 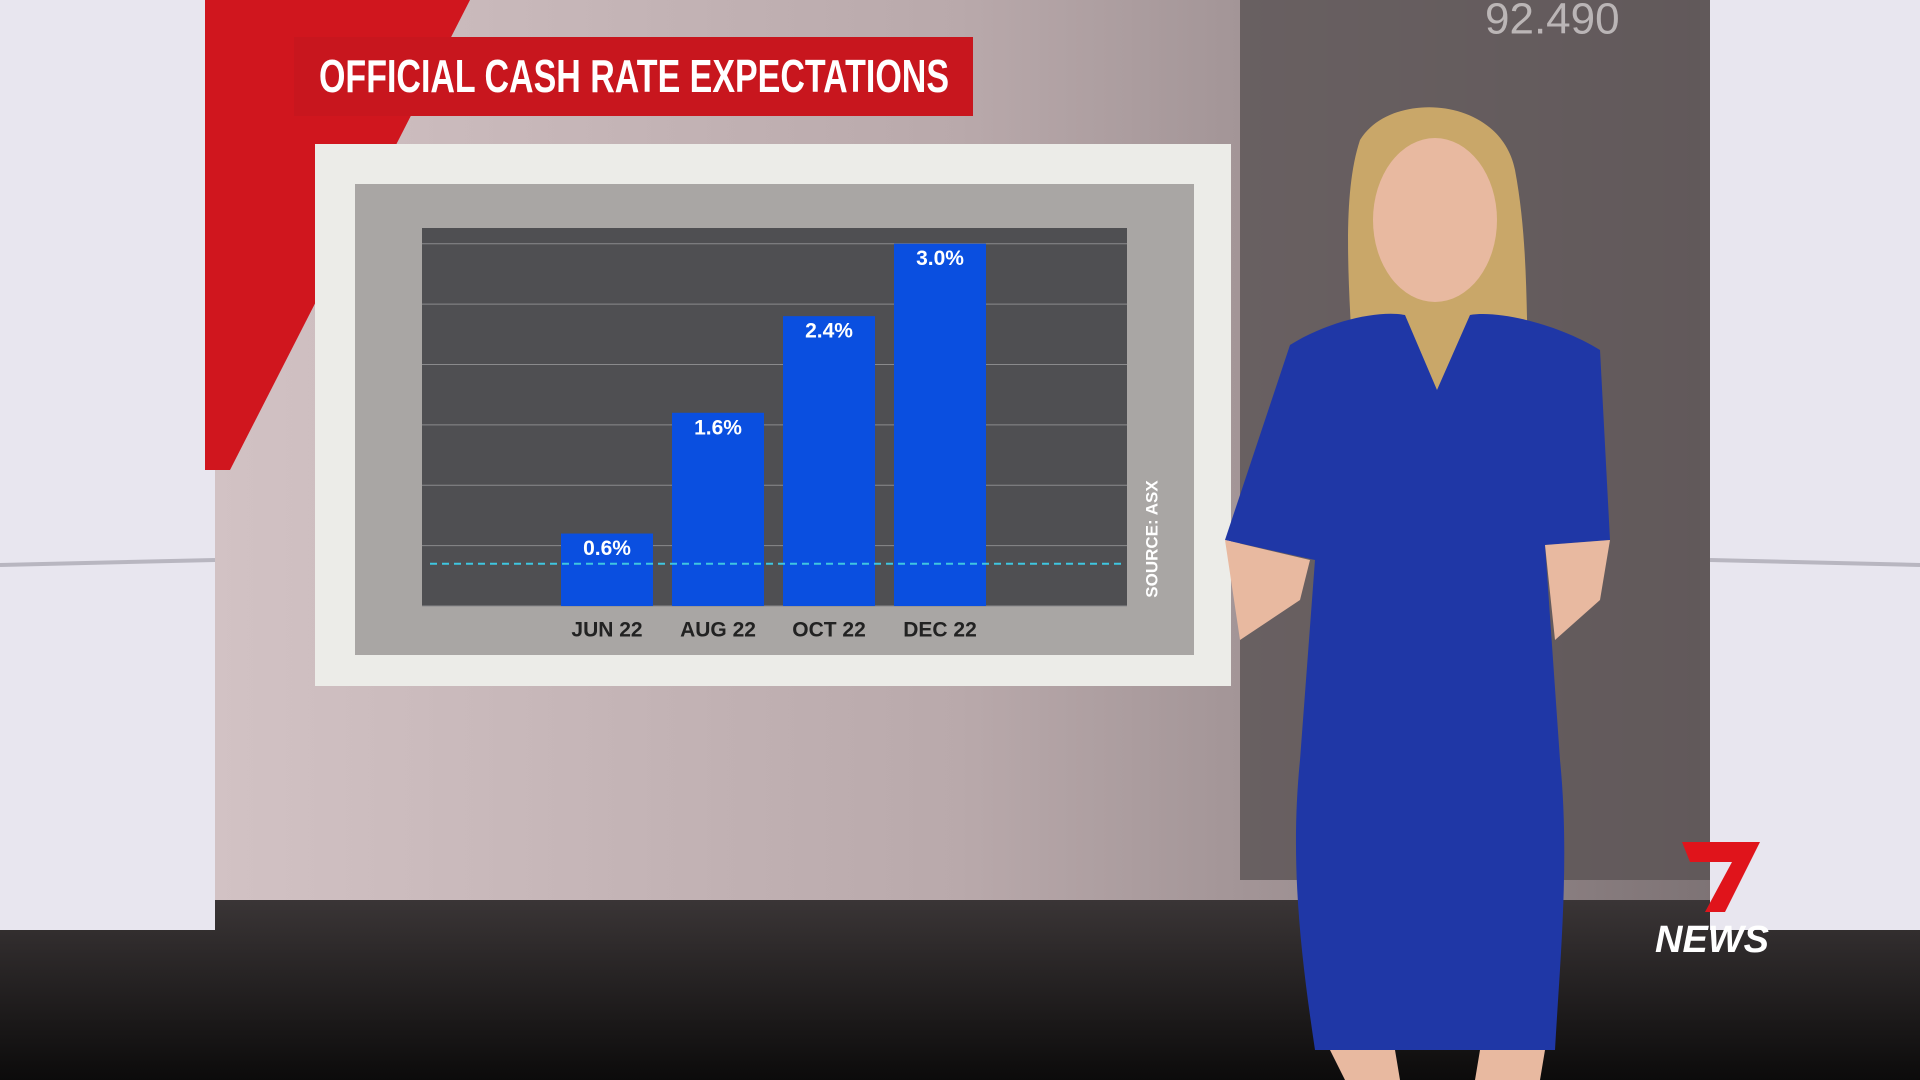 I want to click on logo-text: NEWS, so click(x=1712, y=940).